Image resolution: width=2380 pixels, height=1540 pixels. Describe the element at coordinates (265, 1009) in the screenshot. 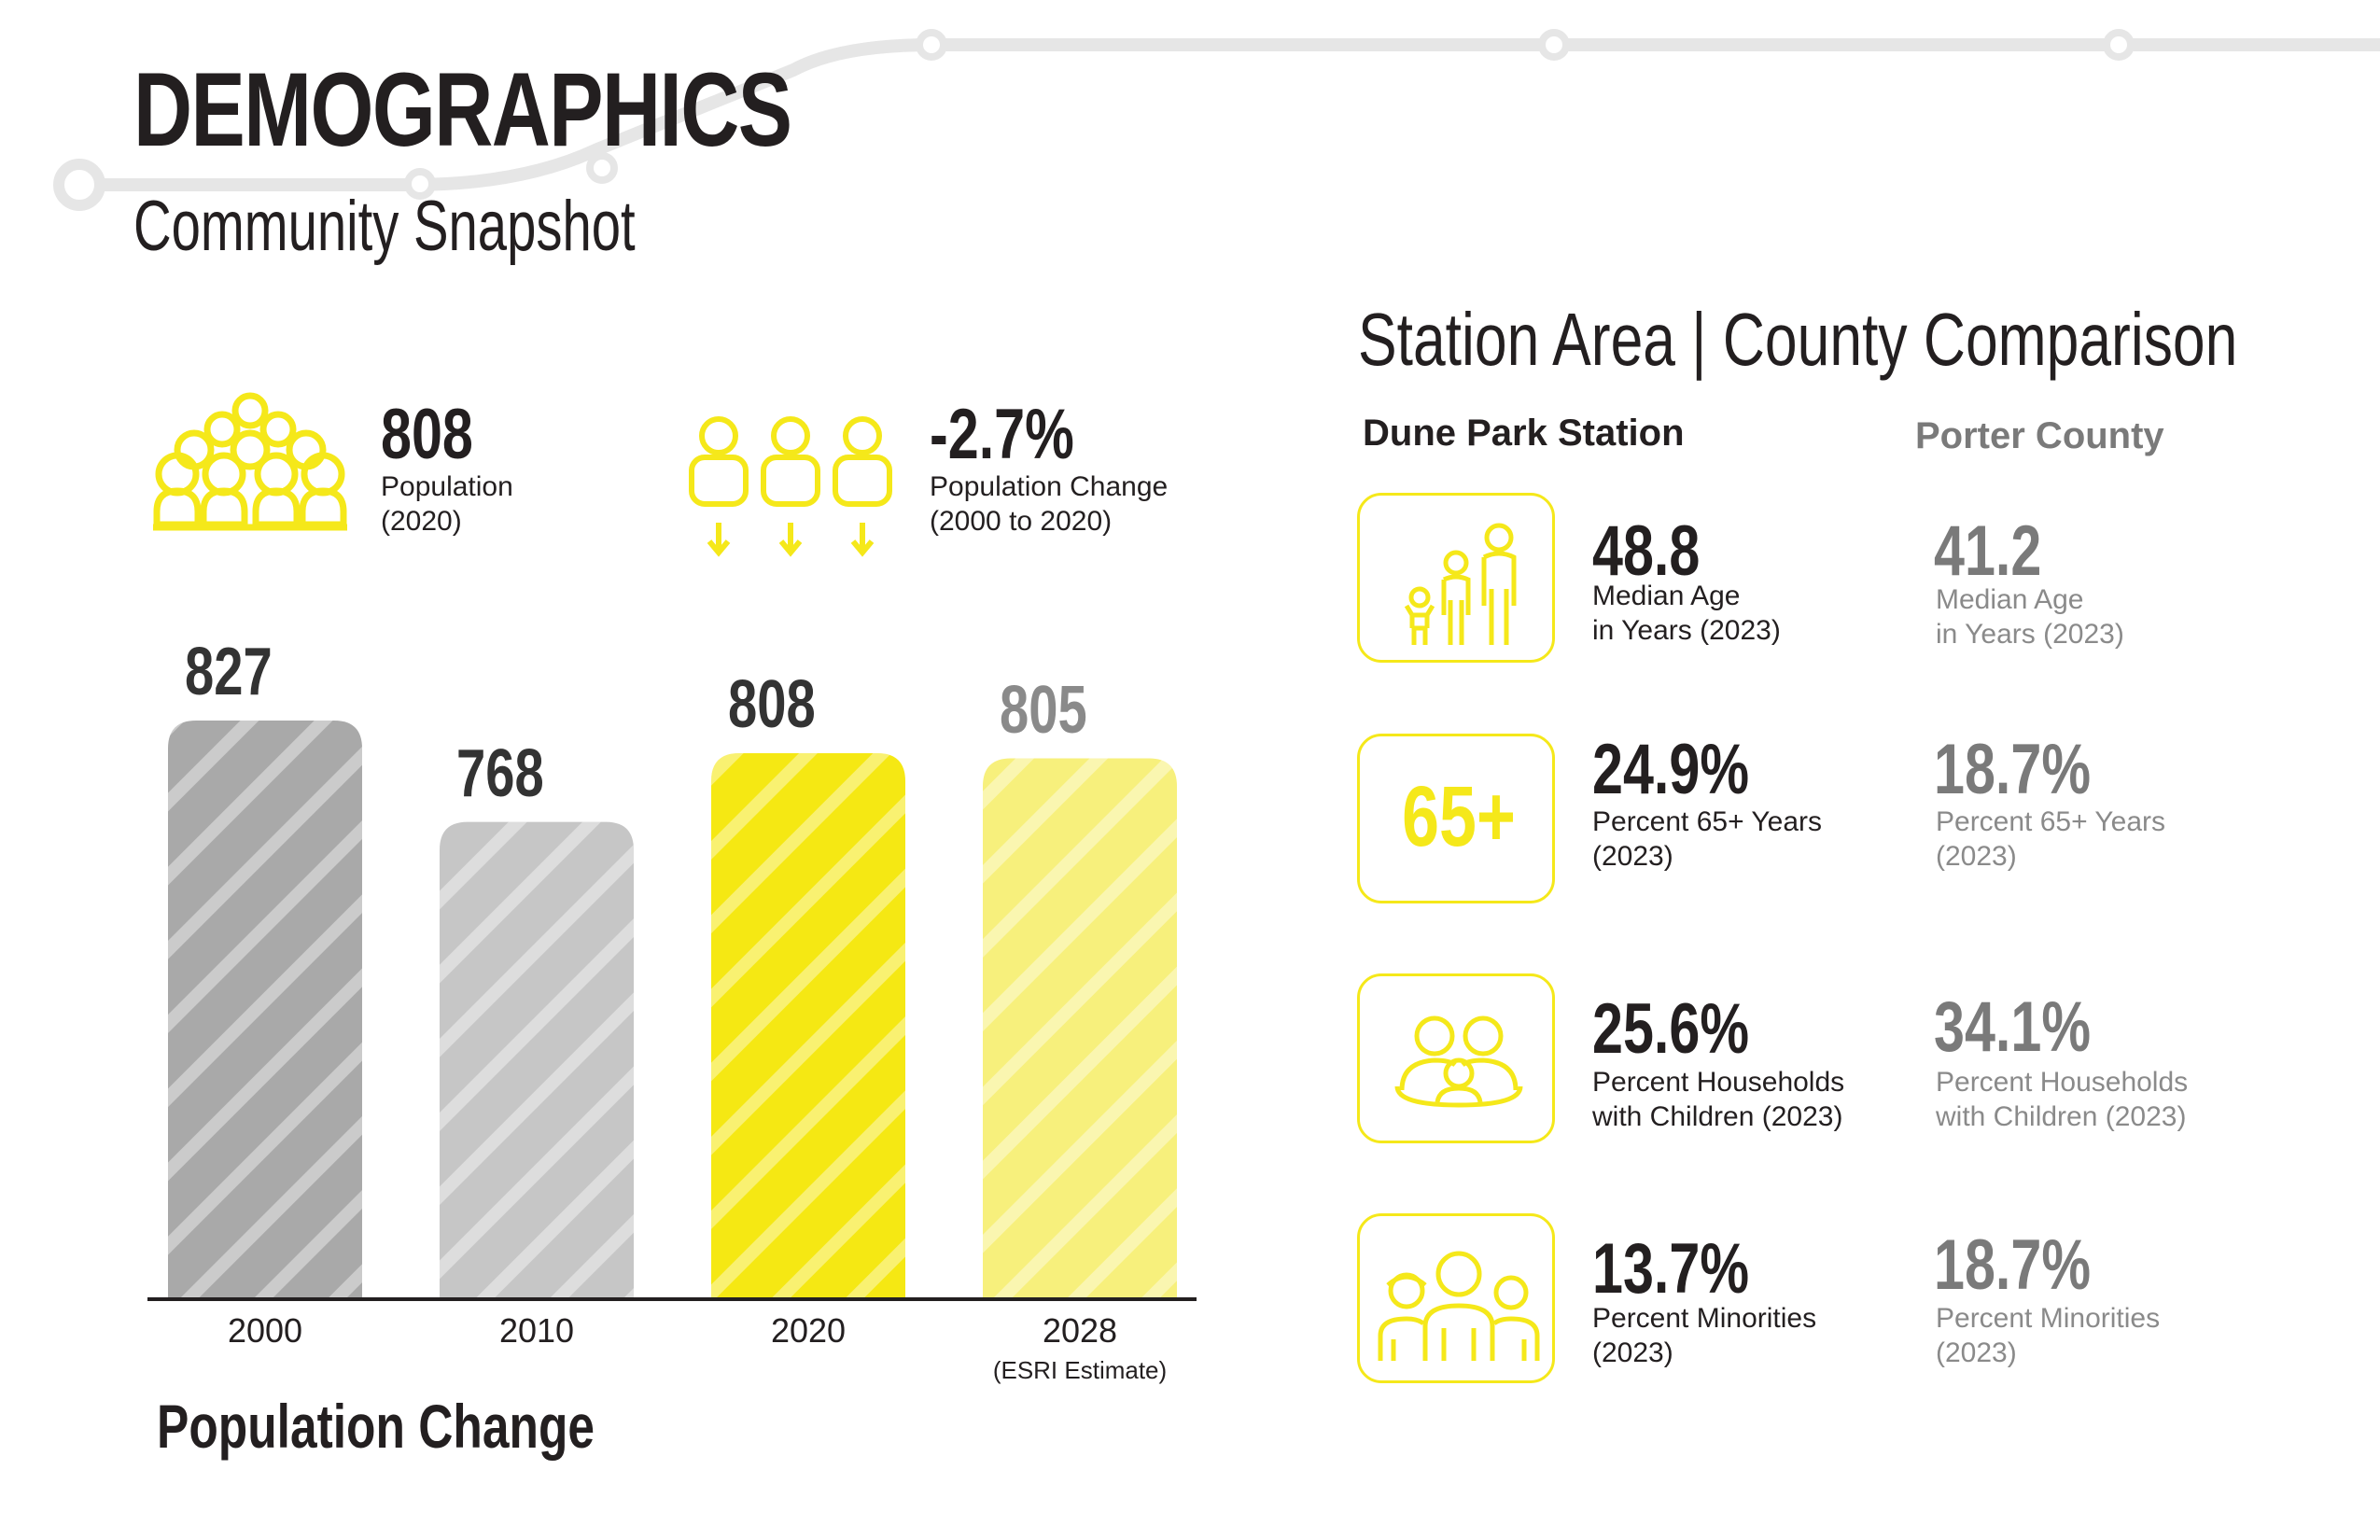

I see `bar-hatch-2000` at that location.